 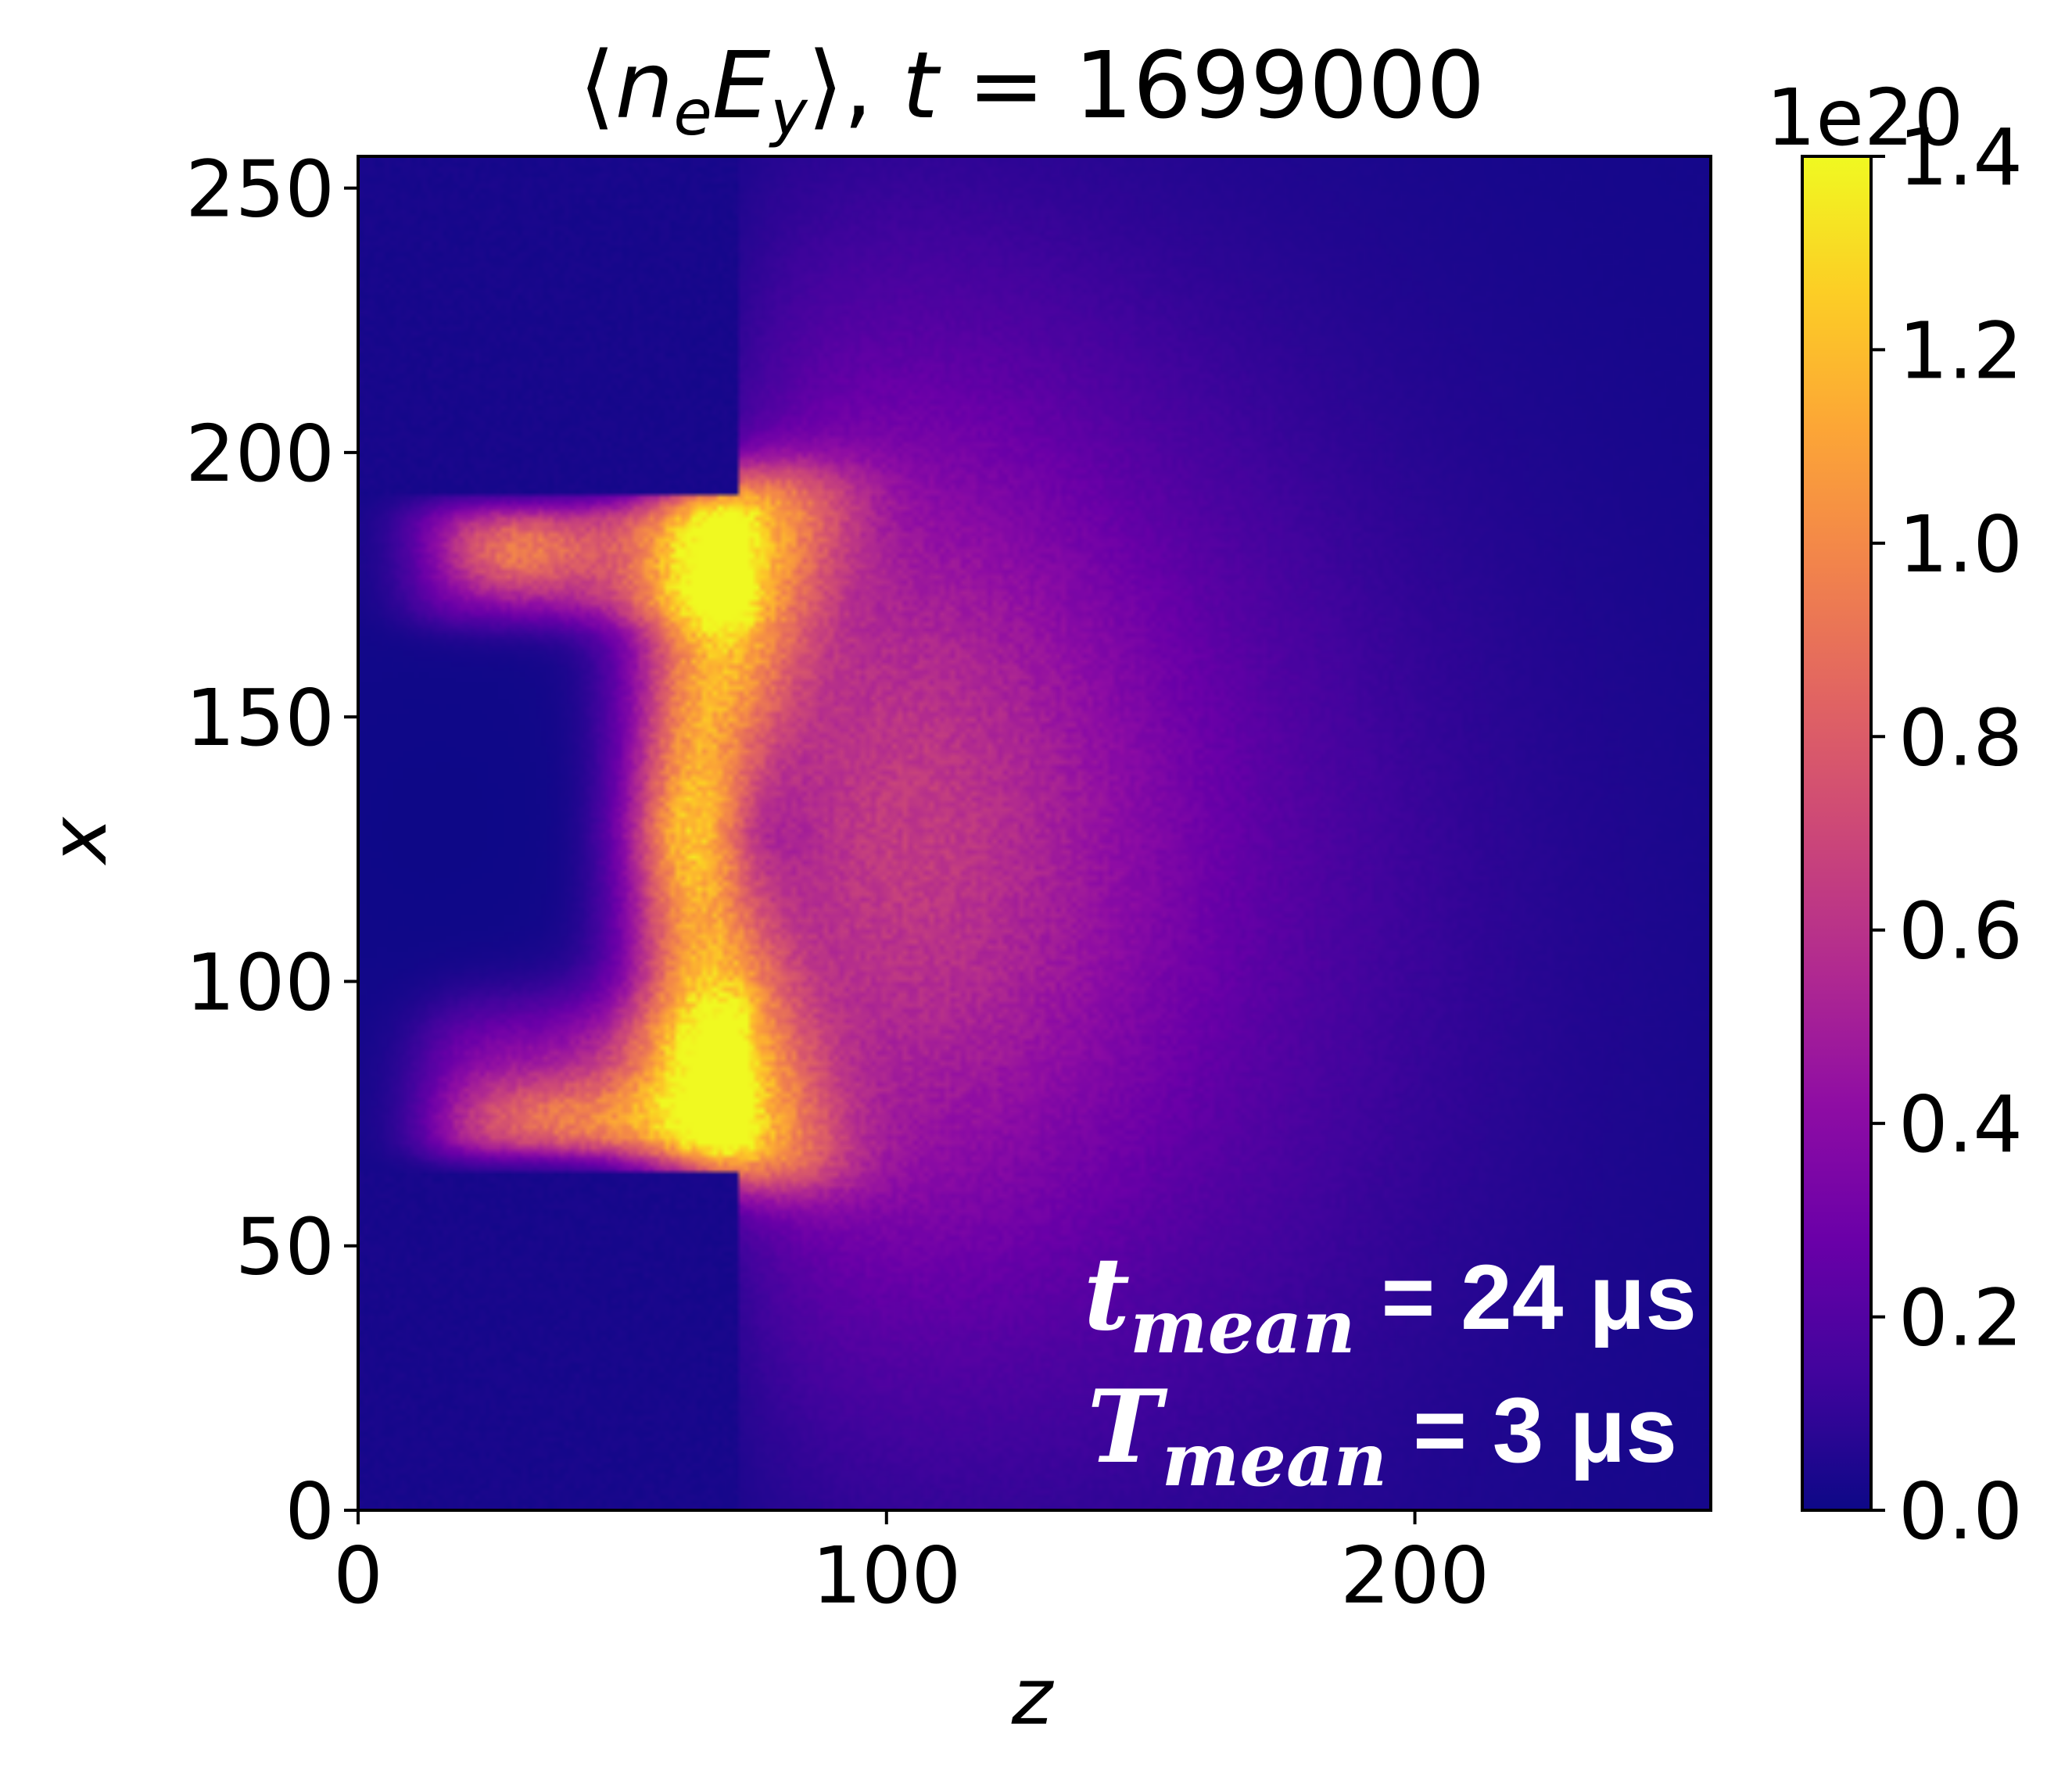 What do you see at coordinates (271, 850) in the screenshot?
I see `y-axis-ticks: 0 50 100 150 200 250` at bounding box center [271, 850].